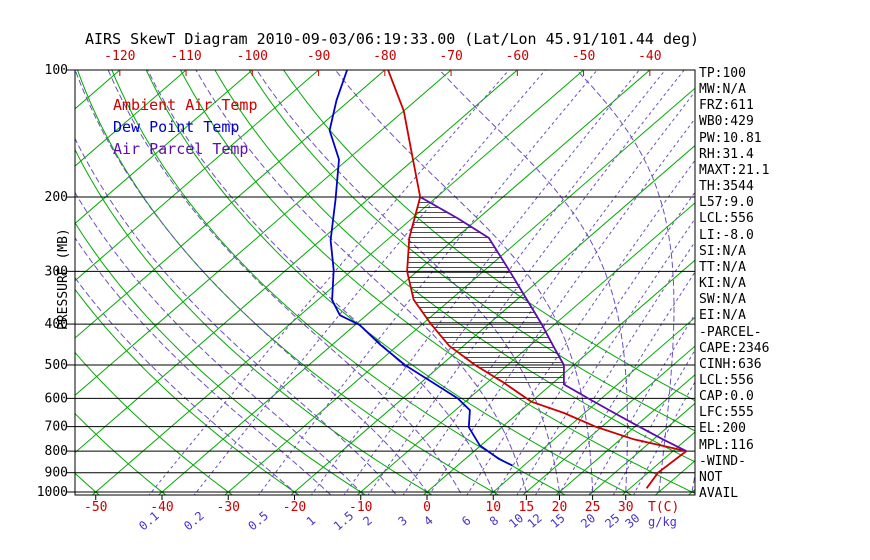  What do you see at coordinates (360, 507) in the screenshot?
I see `bottom-temp-label: -10` at bounding box center [360, 507].